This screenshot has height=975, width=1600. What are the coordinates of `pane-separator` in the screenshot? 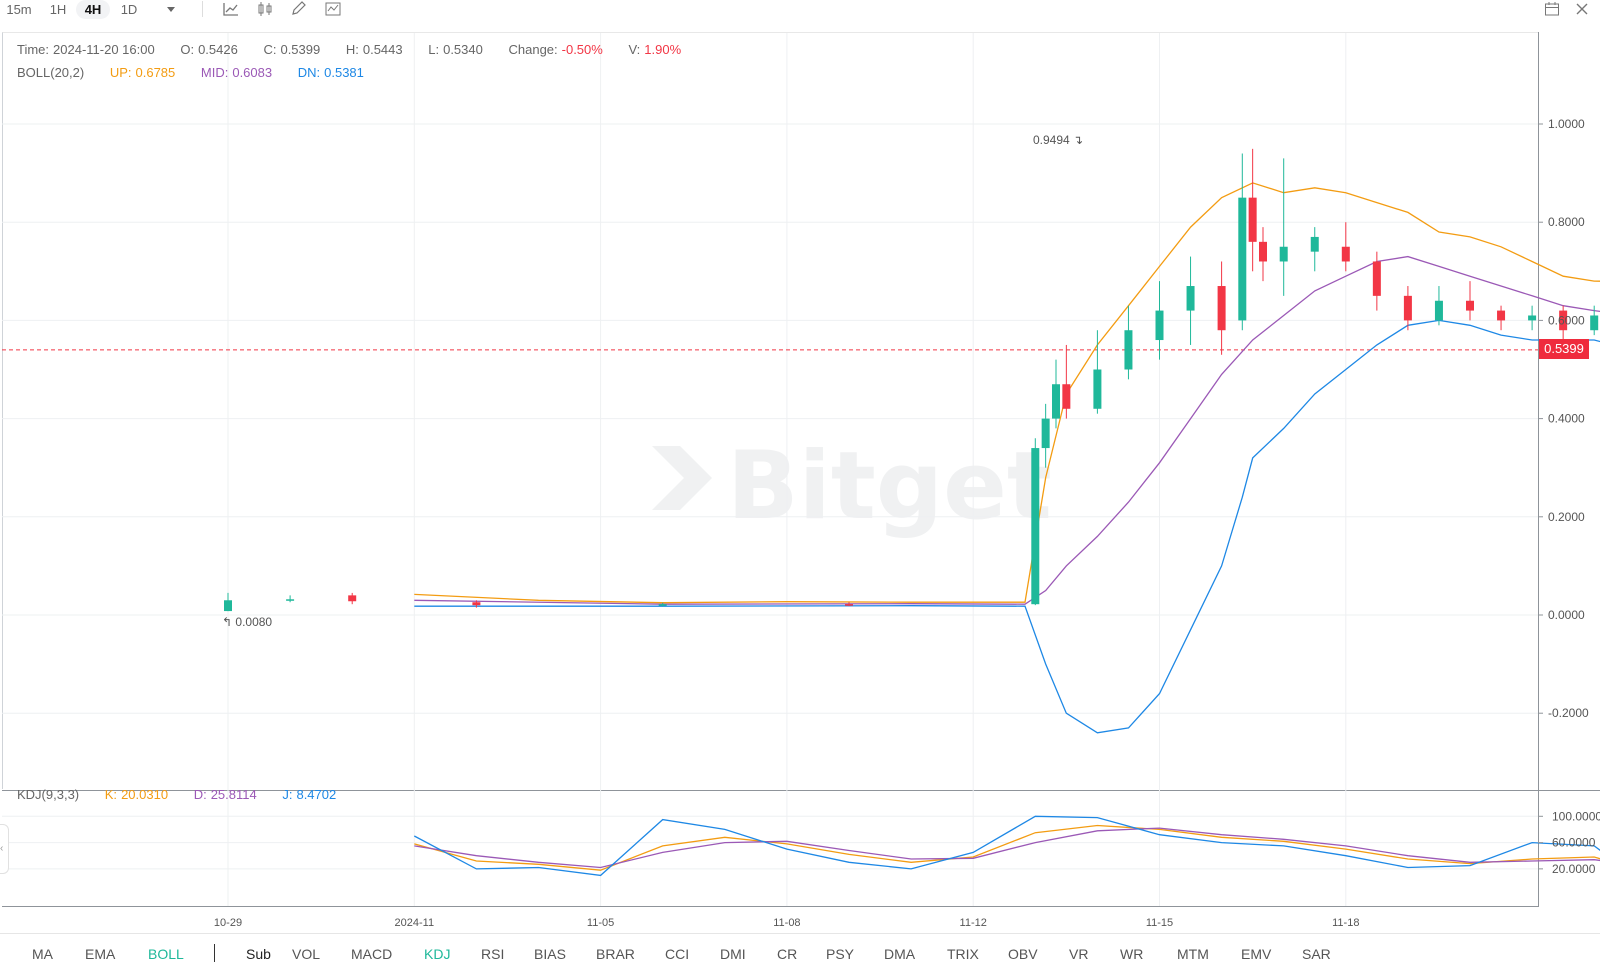 It's located at (801, 790).